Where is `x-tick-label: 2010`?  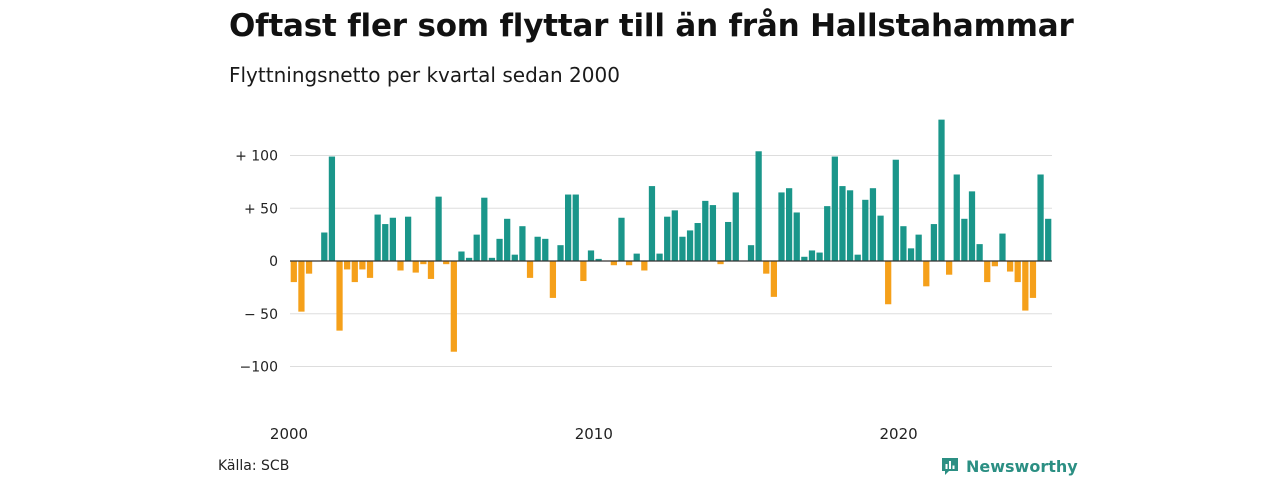
x-tick-label: 2010 is located at coordinates (594, 434).